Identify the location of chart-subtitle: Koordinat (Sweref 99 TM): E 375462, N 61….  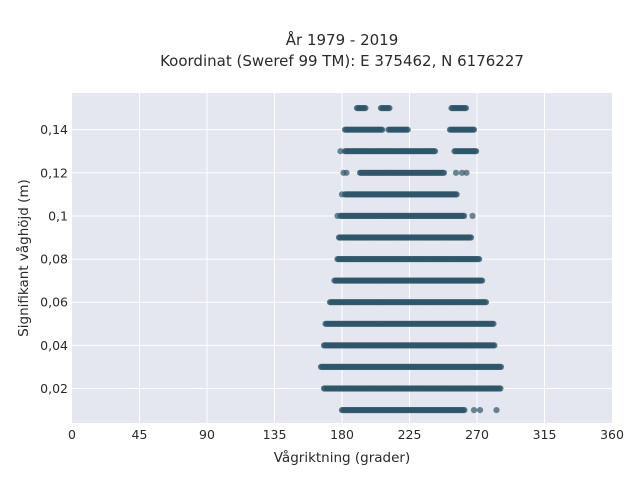
(342, 61).